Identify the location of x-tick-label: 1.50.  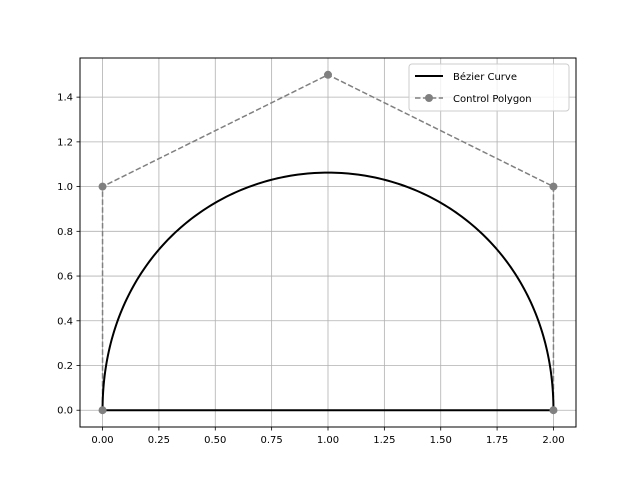
(441, 440).